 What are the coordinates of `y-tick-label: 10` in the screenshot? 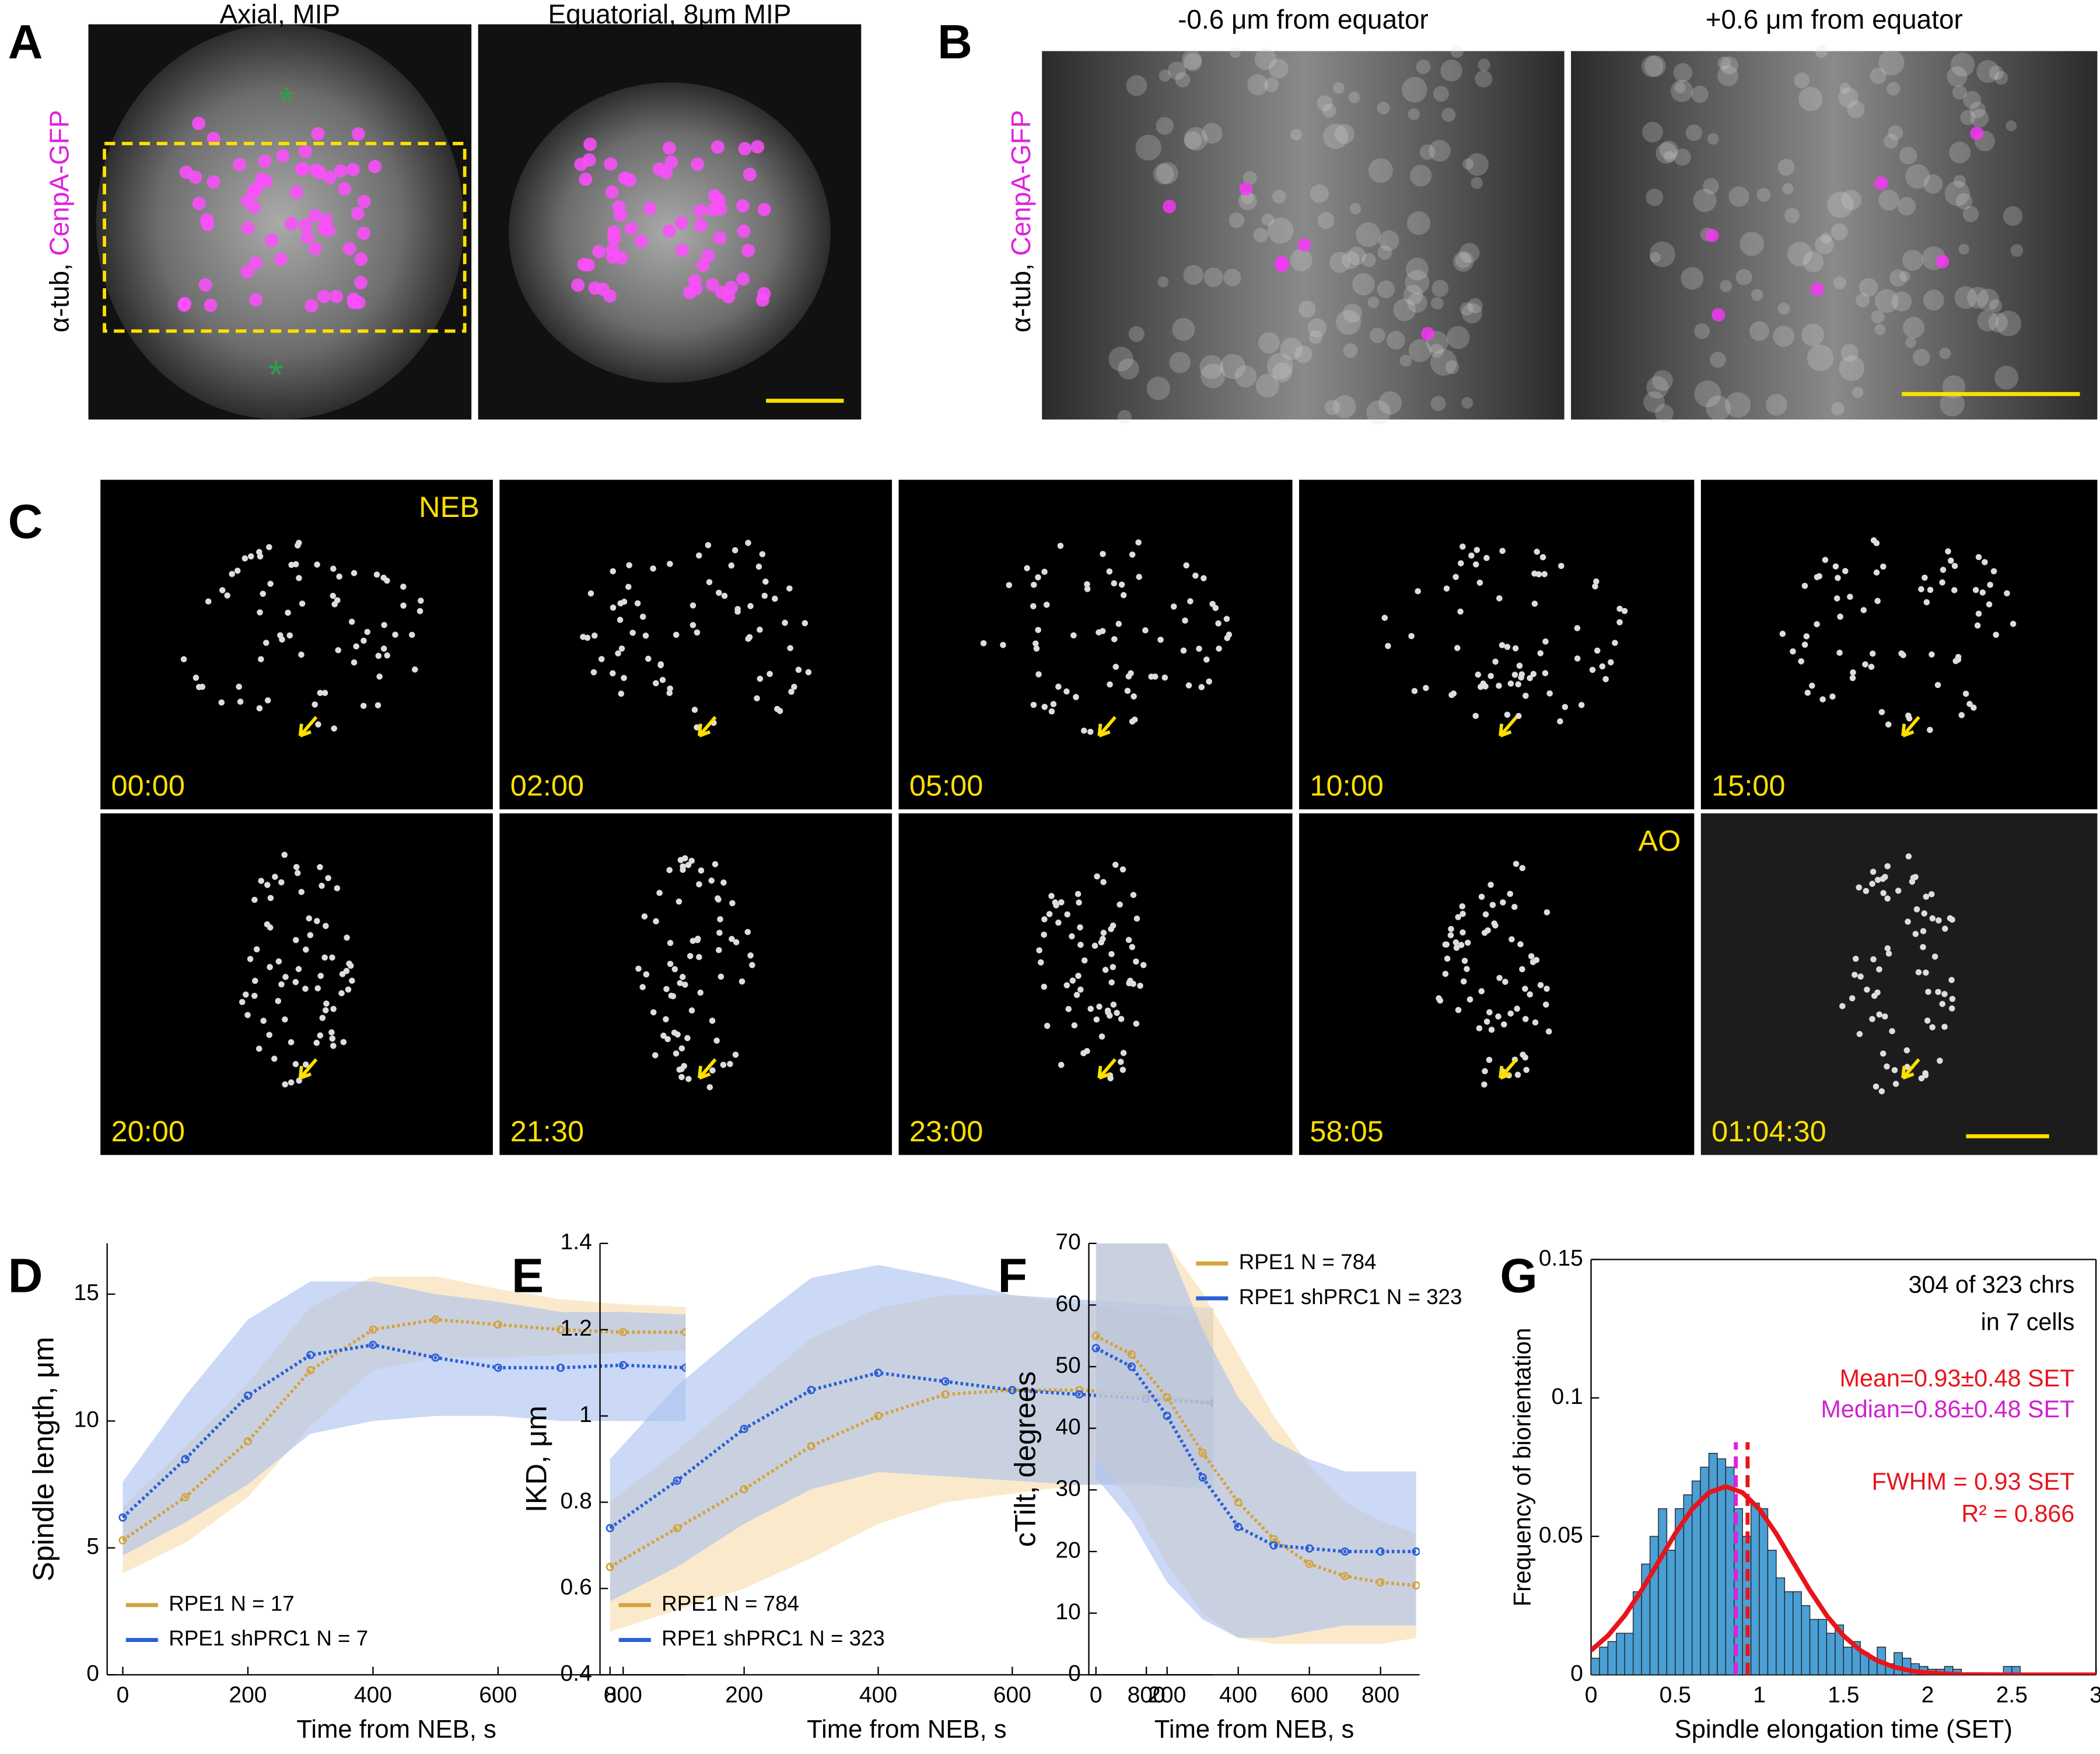 It's located at (86, 1419).